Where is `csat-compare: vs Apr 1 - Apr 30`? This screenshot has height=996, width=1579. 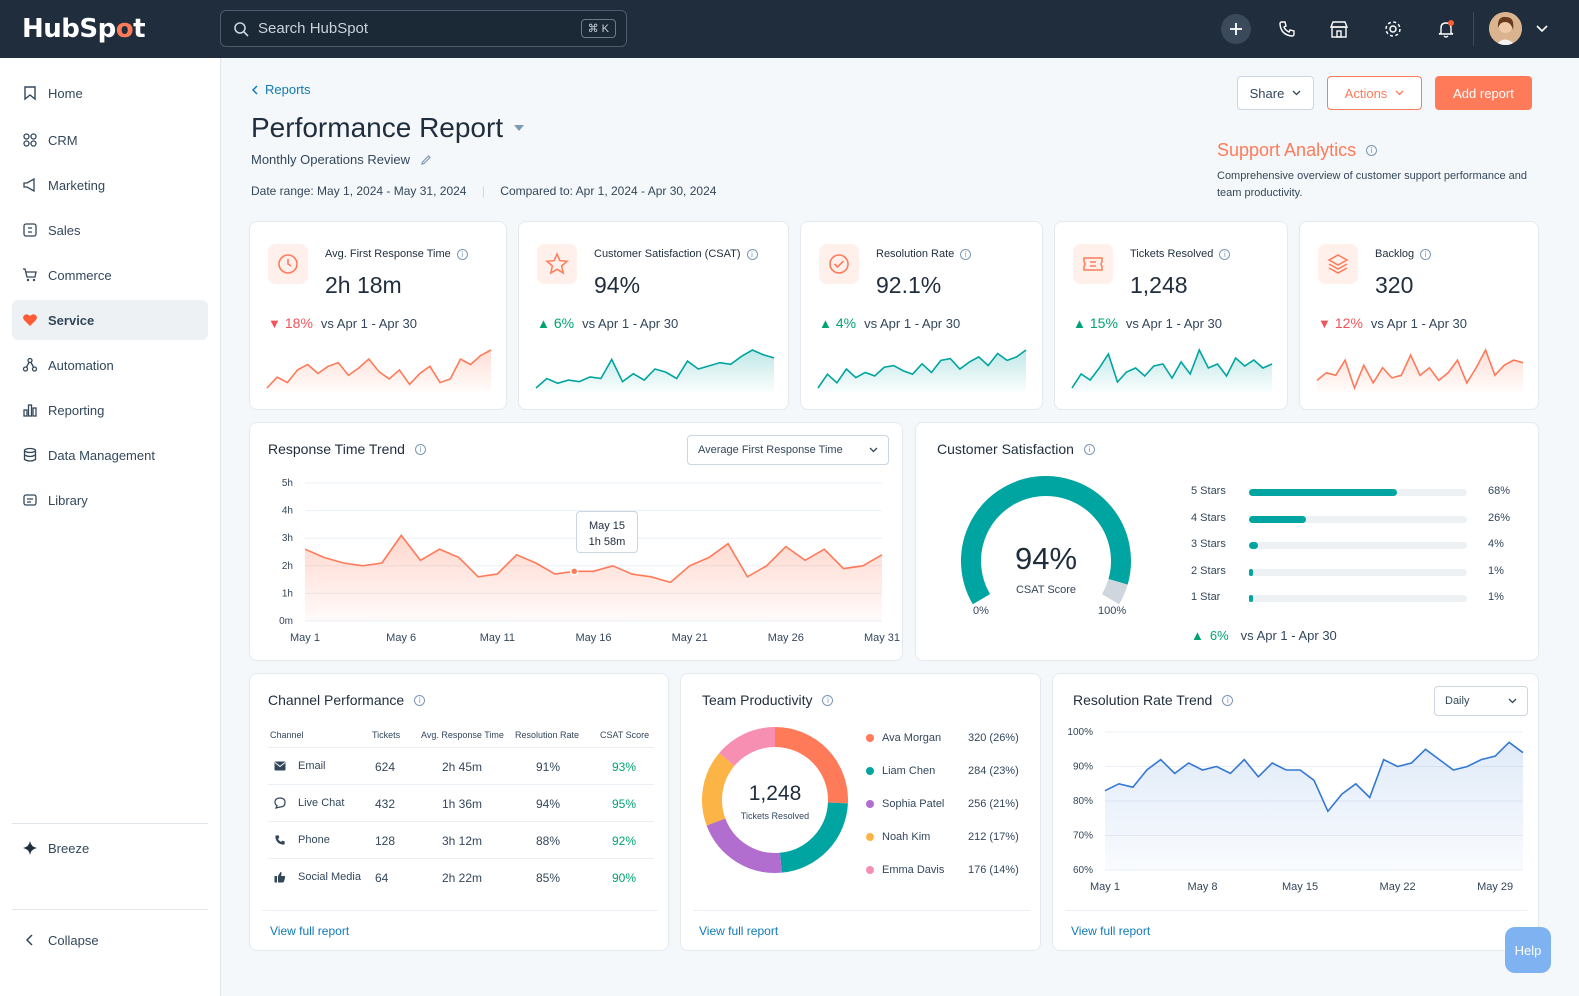 csat-compare: vs Apr 1 - Apr 30 is located at coordinates (1288, 635).